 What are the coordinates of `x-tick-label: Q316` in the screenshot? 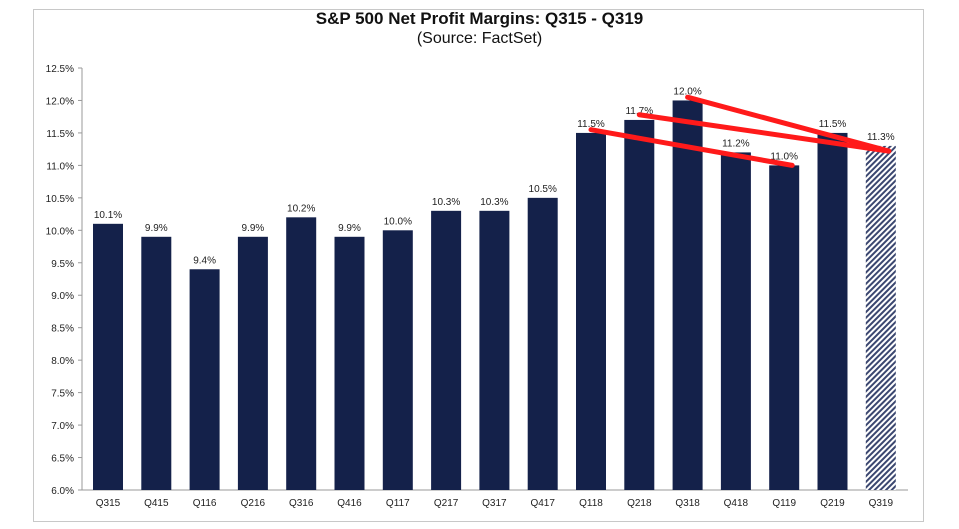 It's located at (301, 503).